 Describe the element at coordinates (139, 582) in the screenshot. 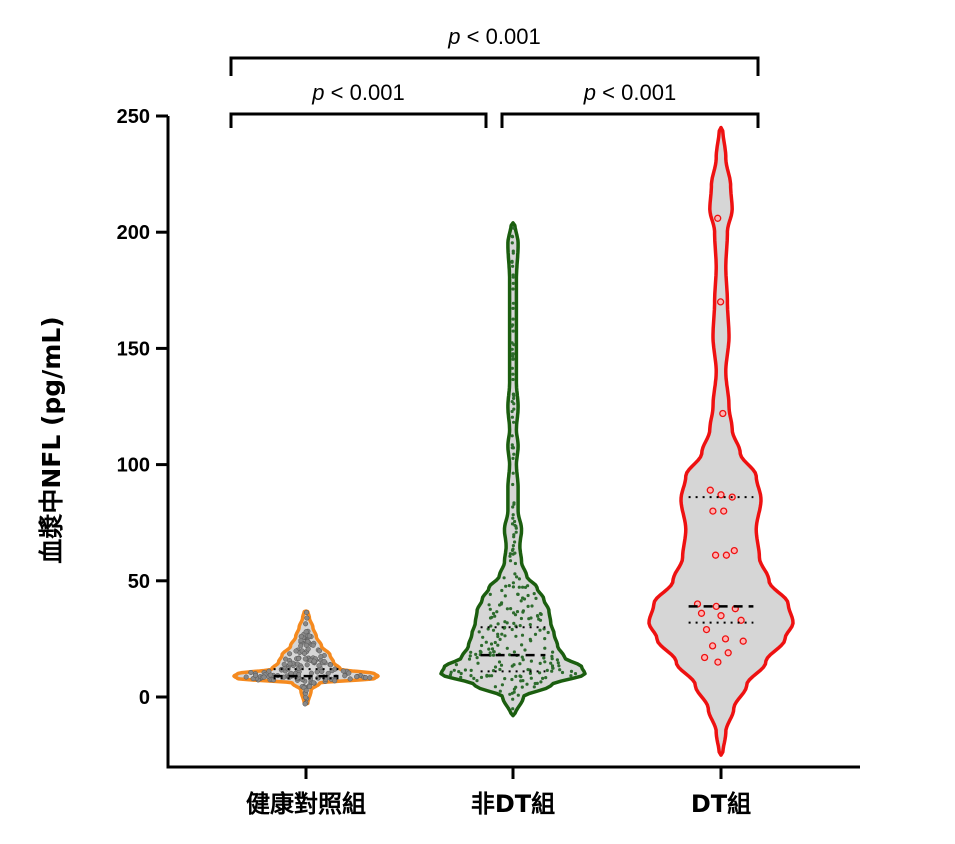

I see `y-tick-label: 50` at that location.